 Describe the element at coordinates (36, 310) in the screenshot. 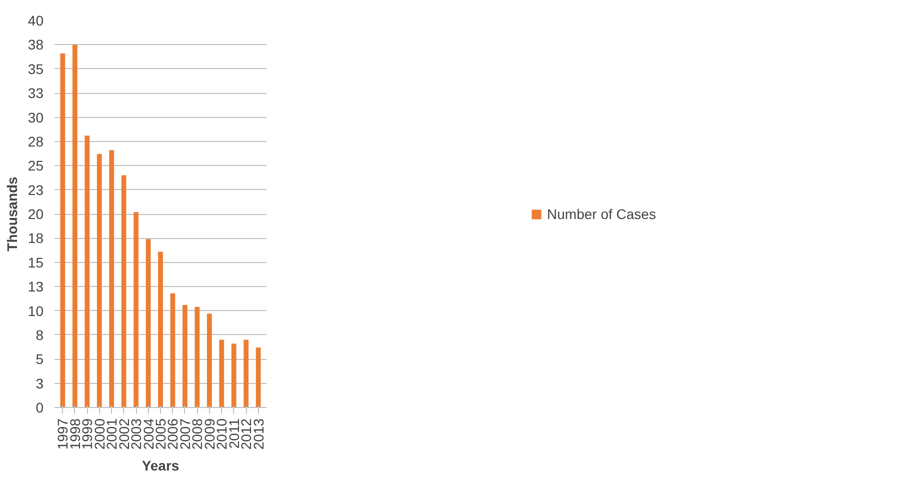

I see `y-tick-label: 10` at that location.